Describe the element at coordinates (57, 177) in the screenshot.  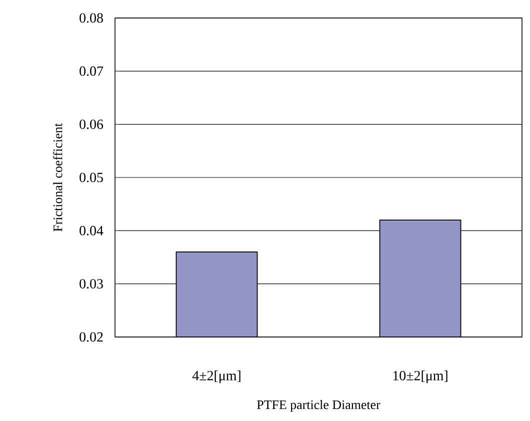
I see `y-axis-title: Frictional coefficient` at that location.